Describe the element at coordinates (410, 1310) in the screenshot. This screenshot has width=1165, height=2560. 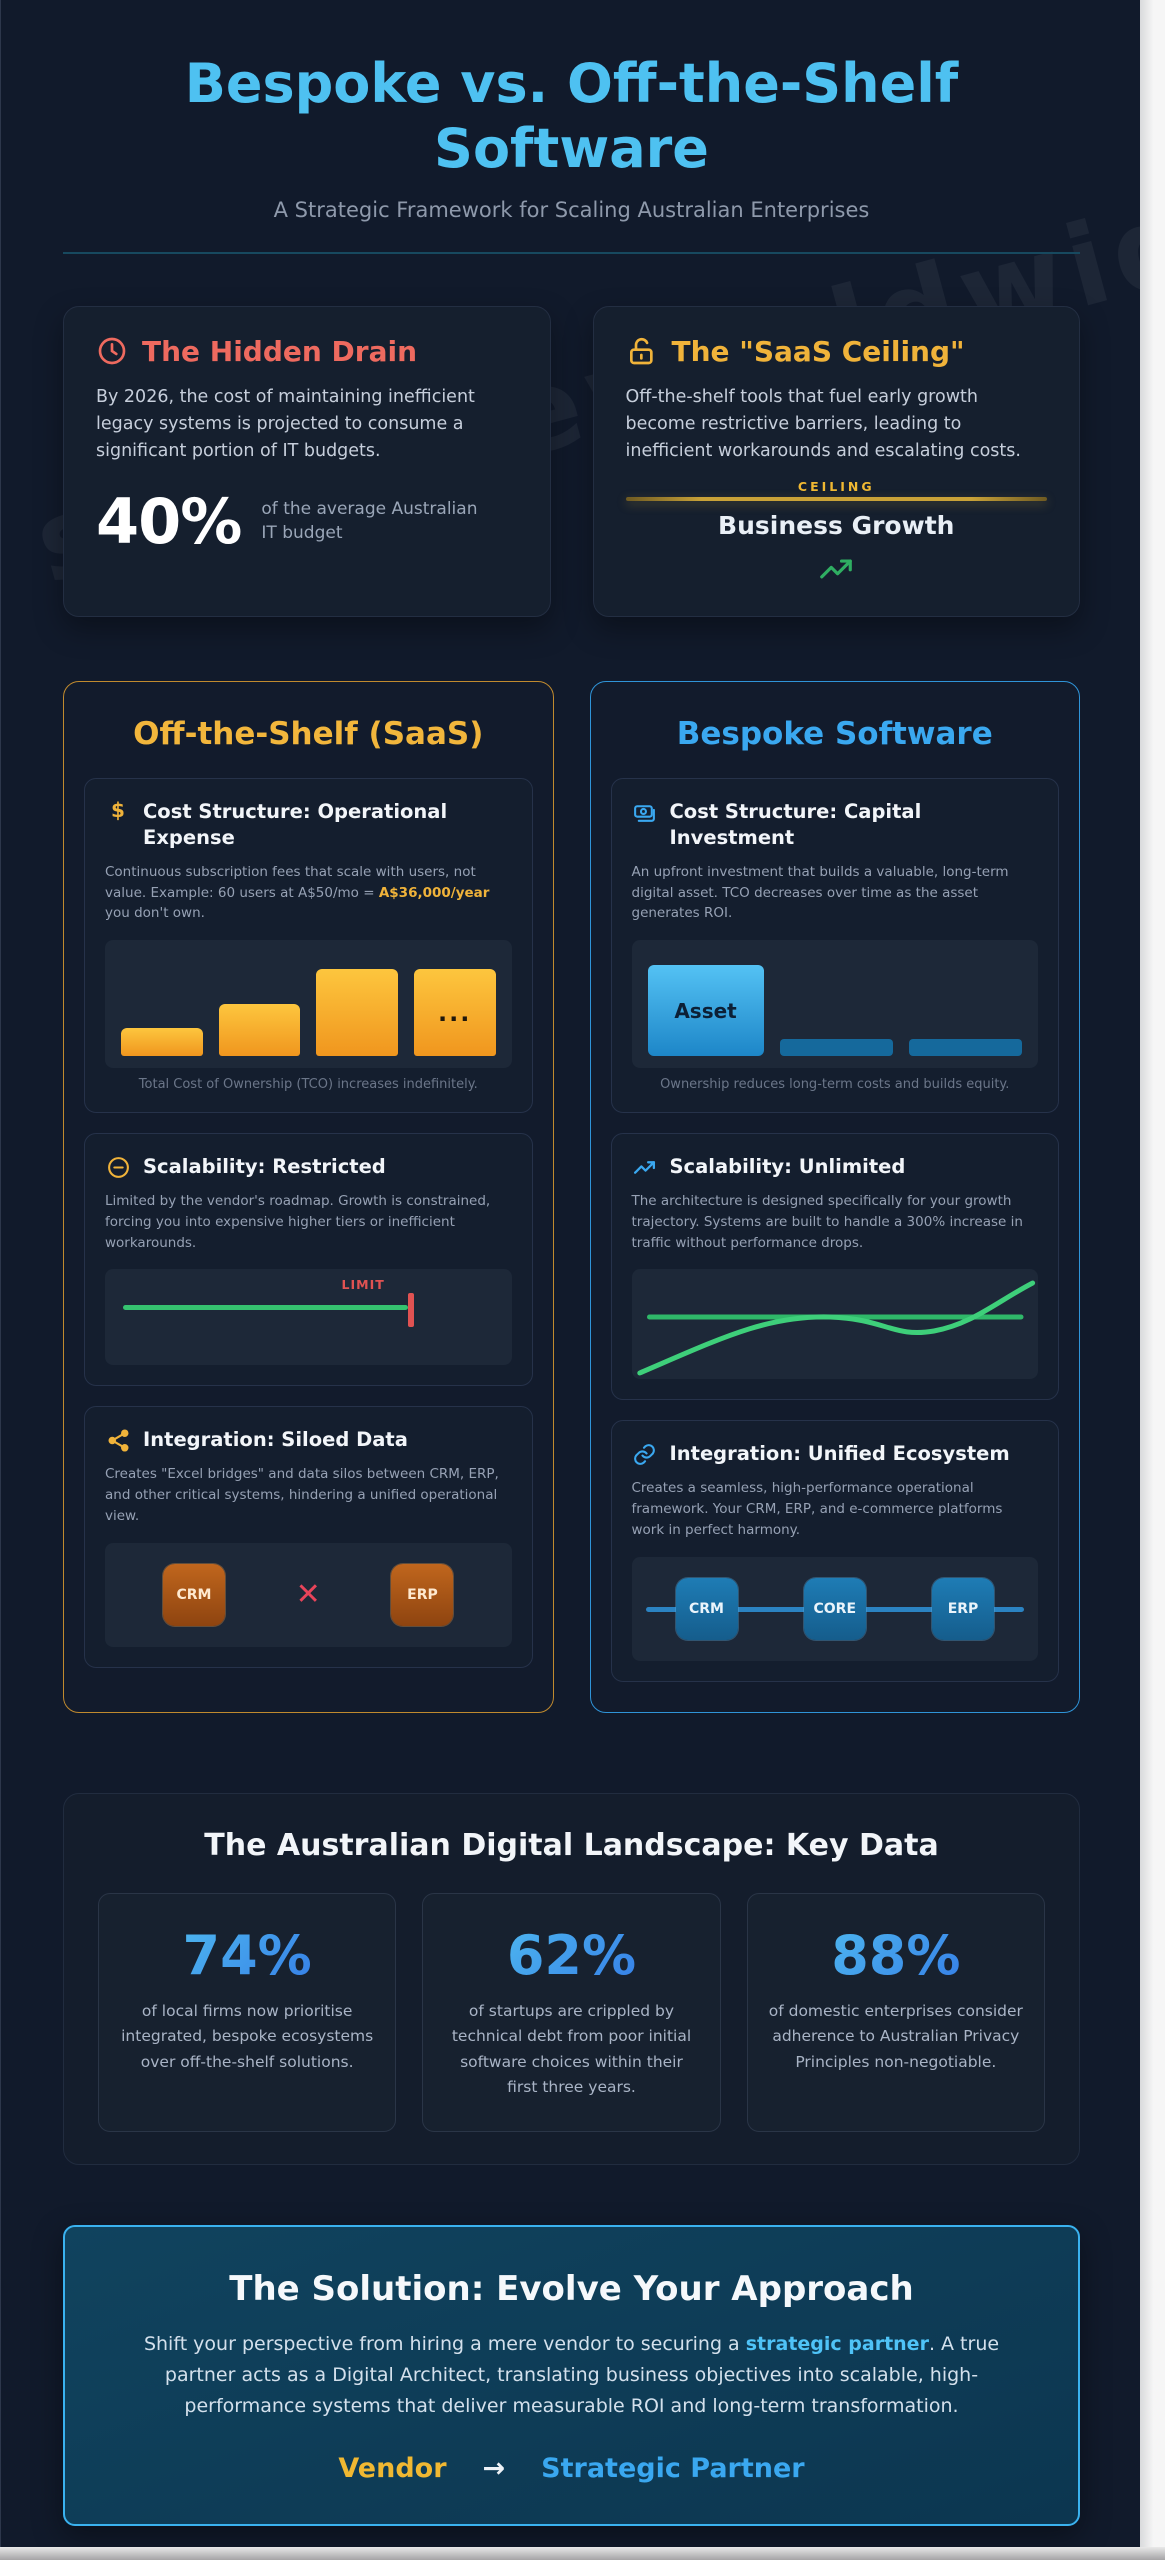
I see `limit-marker` at that location.